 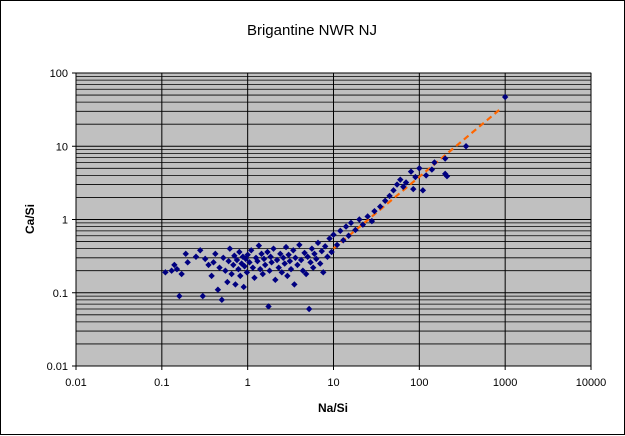 I want to click on trendline, so click(x=417, y=178).